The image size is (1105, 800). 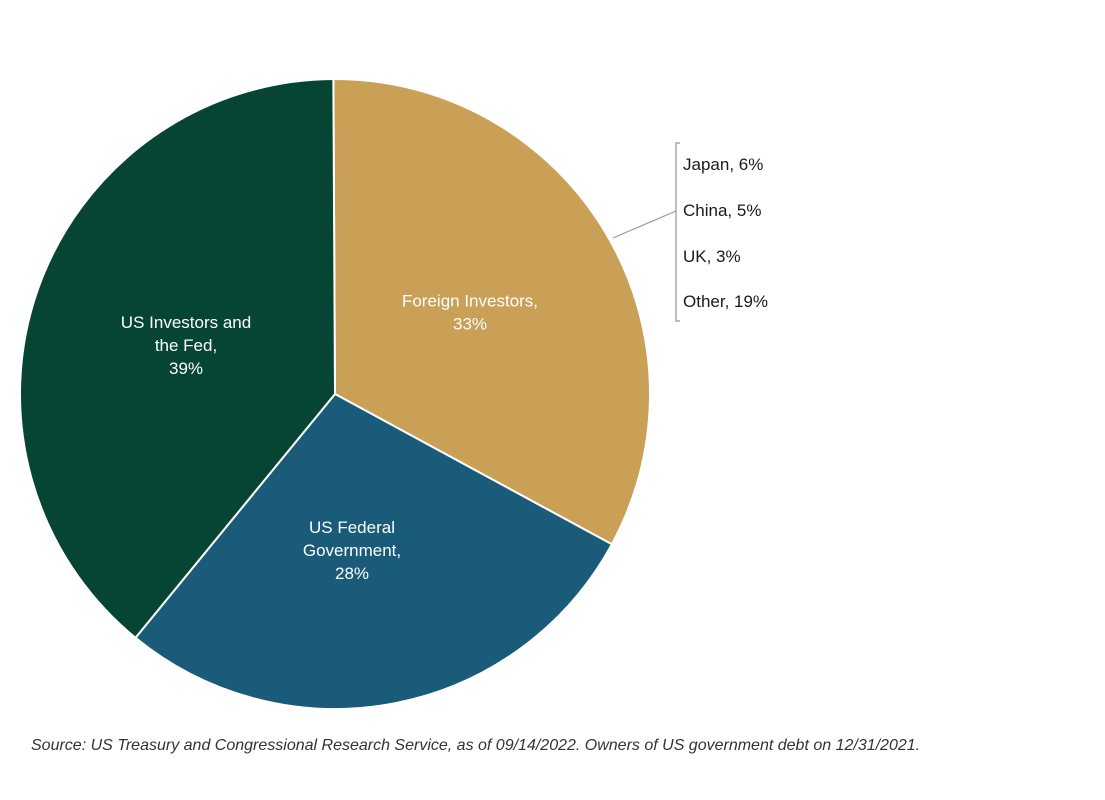 I want to click on pie-slice-label-foreign-investors: Foreign Investors, 33%, so click(x=470, y=313).